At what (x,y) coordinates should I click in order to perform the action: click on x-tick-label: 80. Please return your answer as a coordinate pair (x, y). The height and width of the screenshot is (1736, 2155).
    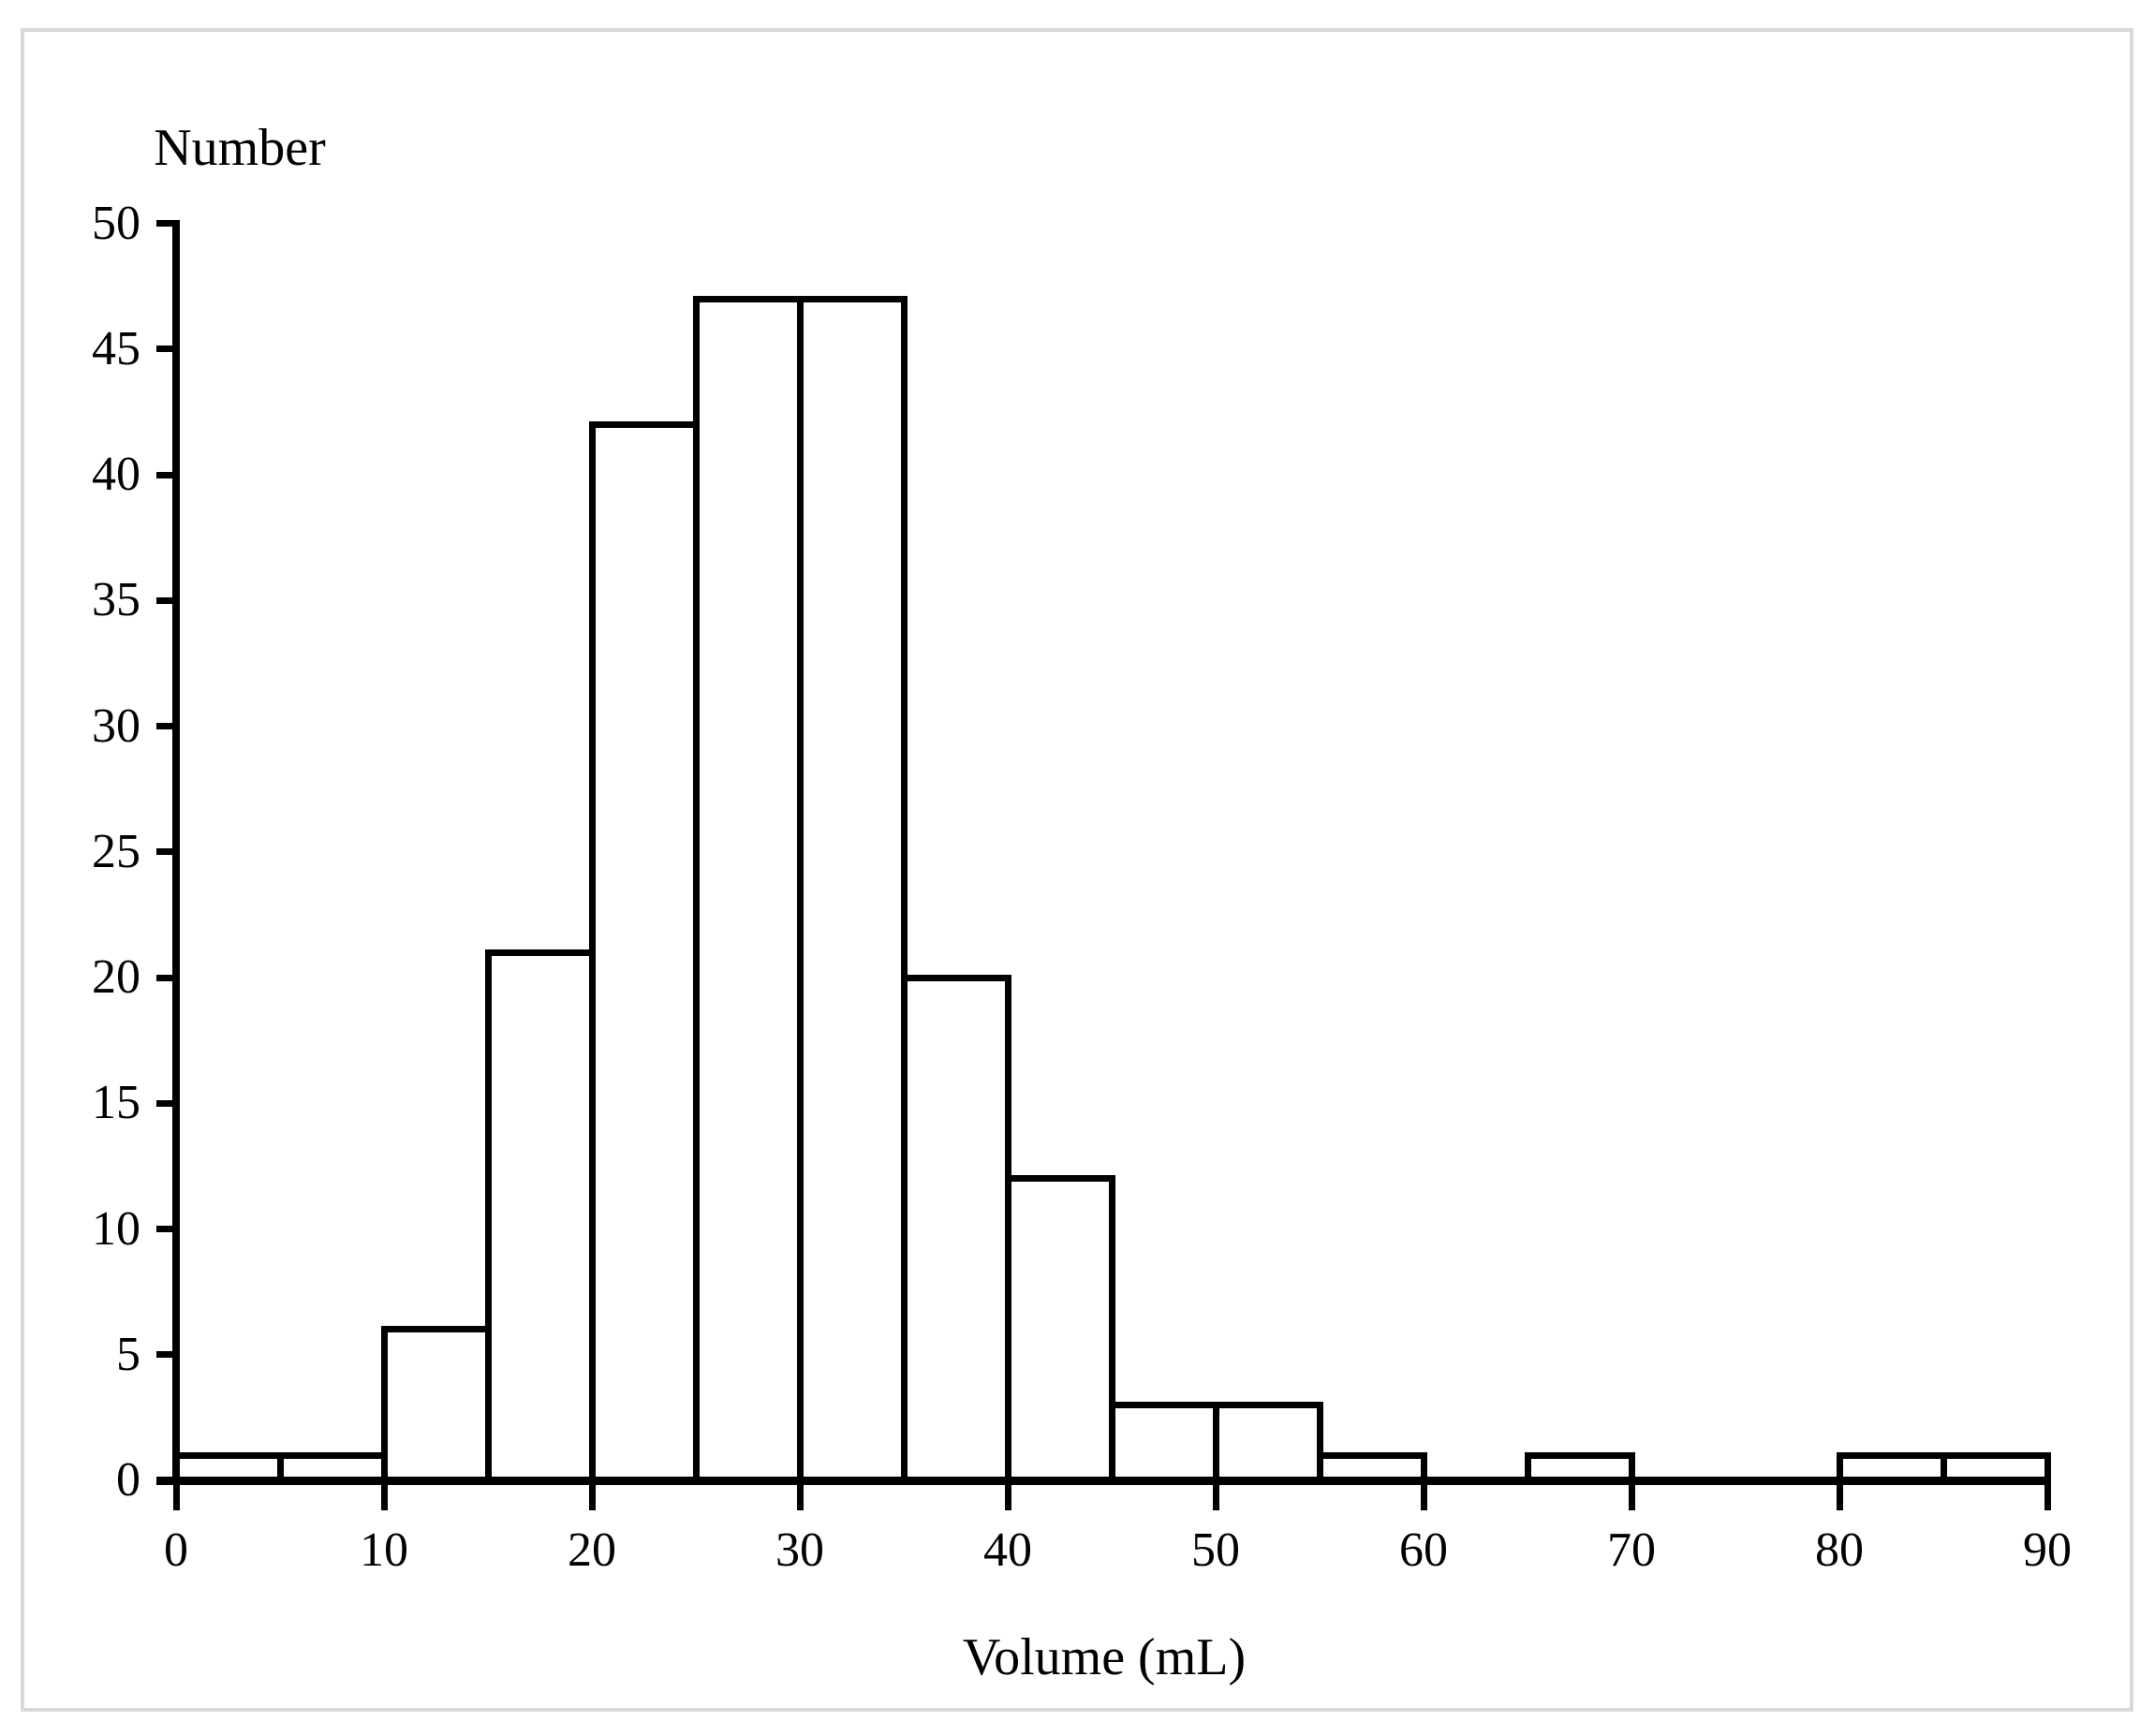
    Looking at the image, I should click on (1839, 1550).